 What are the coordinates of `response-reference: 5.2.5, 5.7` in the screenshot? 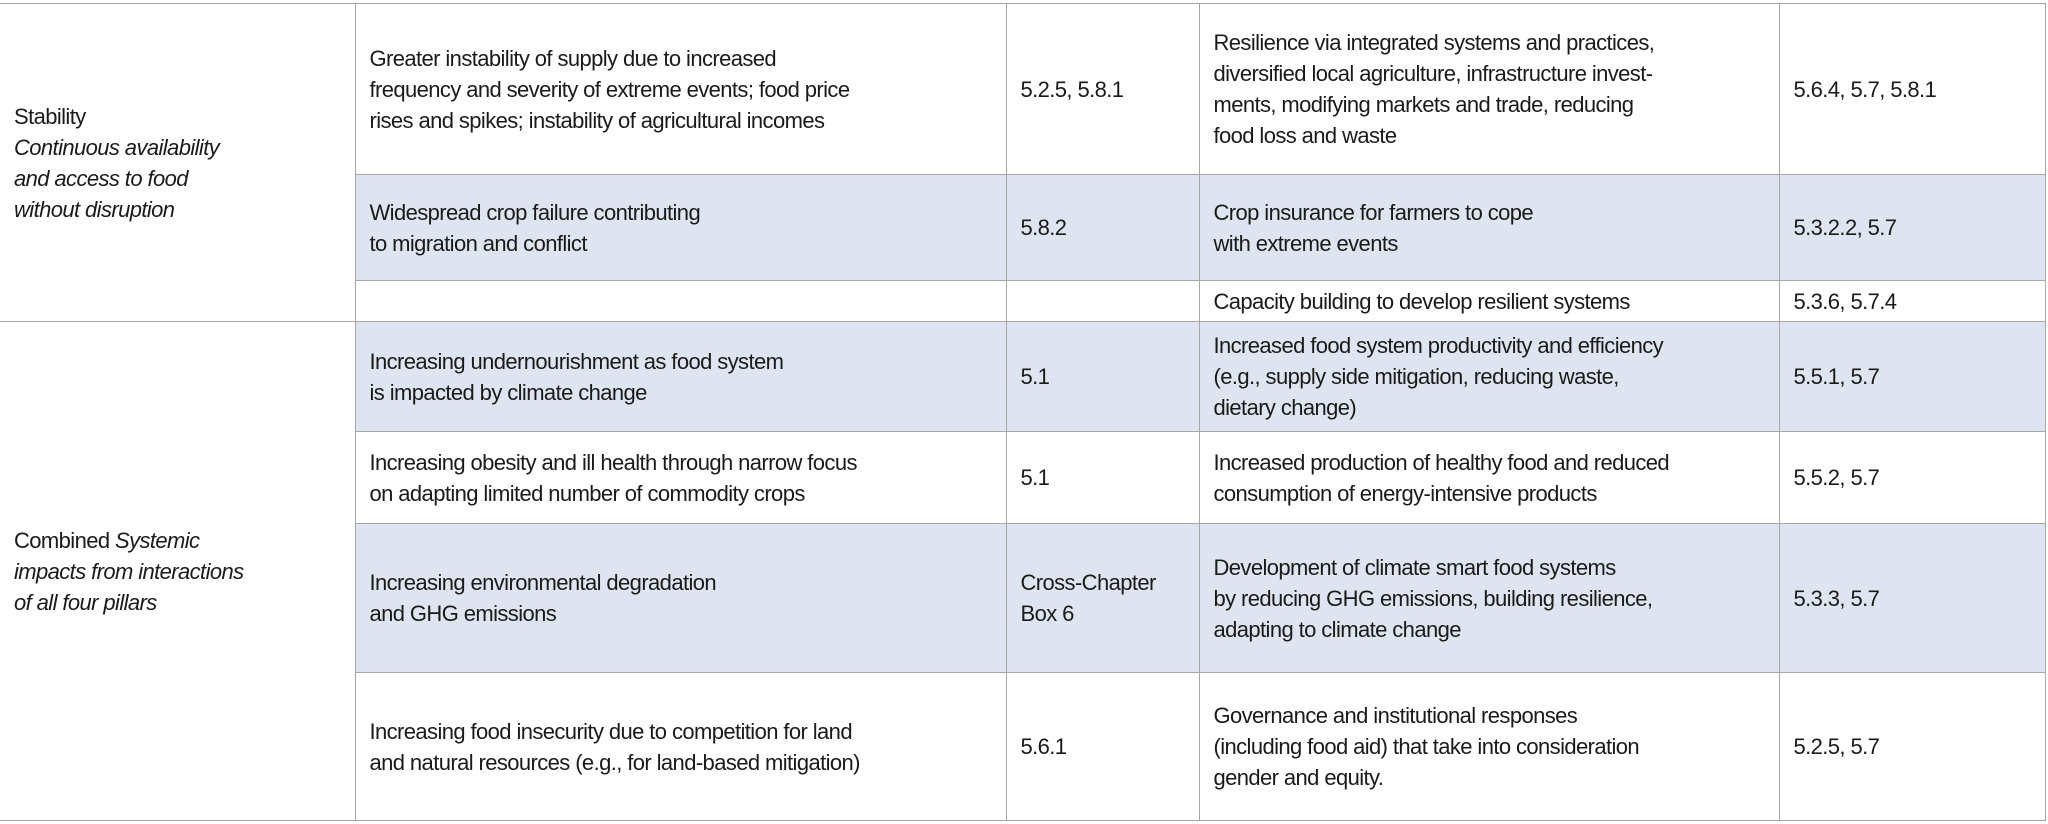 It's located at (1912, 746).